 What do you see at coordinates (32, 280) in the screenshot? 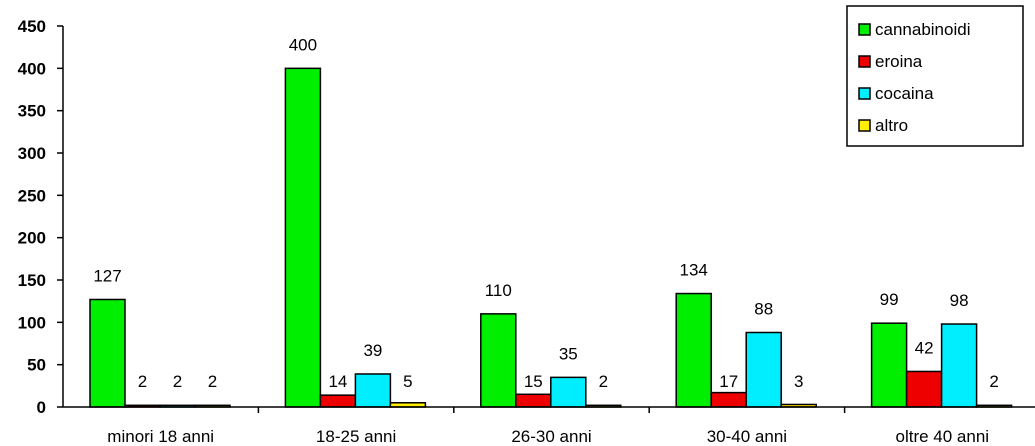
I see `y-tick-label: 150` at bounding box center [32, 280].